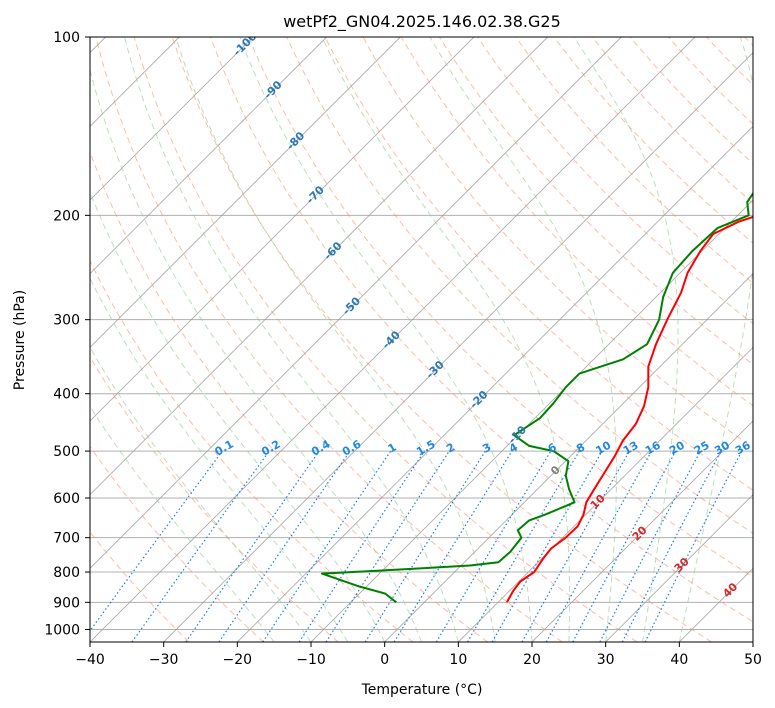  What do you see at coordinates (66, 603) in the screenshot?
I see `y-tick-label: 900` at bounding box center [66, 603].